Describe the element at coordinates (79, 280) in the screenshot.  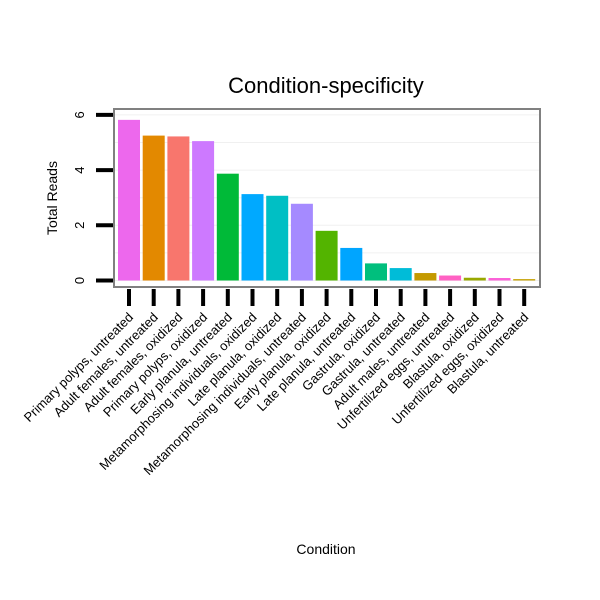
I see `y-tick-label: 0` at that location.